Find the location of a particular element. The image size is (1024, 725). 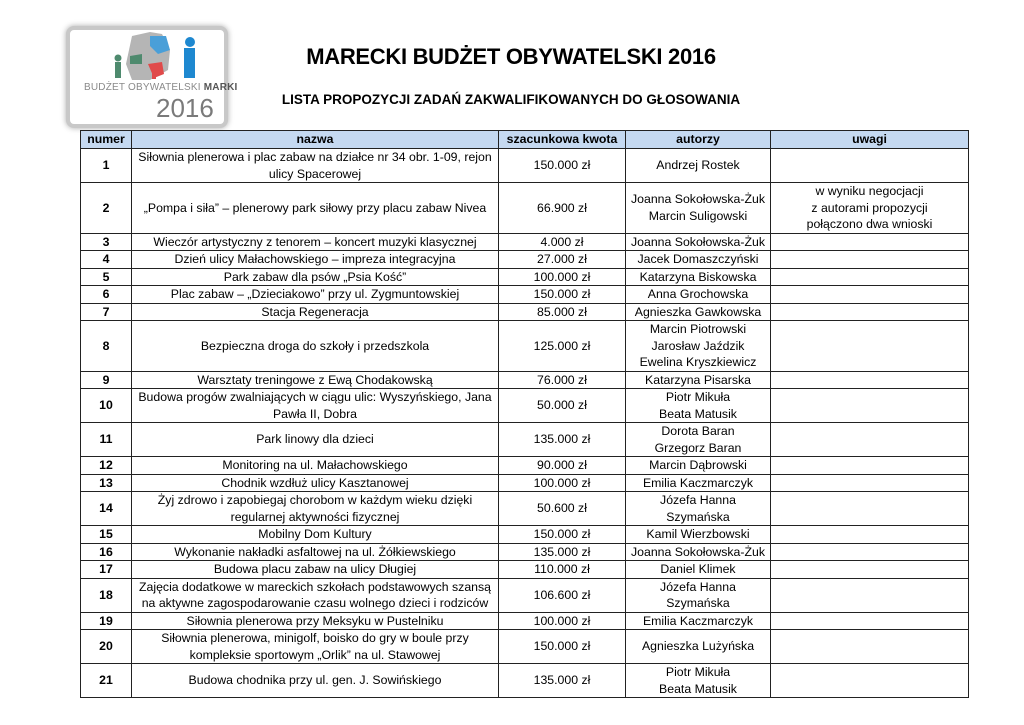

cell-kwota: 27.000 zł is located at coordinates (562, 259).